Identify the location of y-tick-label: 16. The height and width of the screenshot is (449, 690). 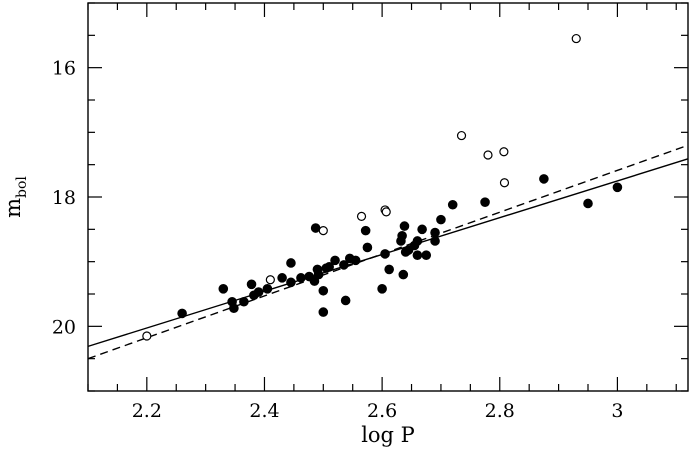
(64, 69).